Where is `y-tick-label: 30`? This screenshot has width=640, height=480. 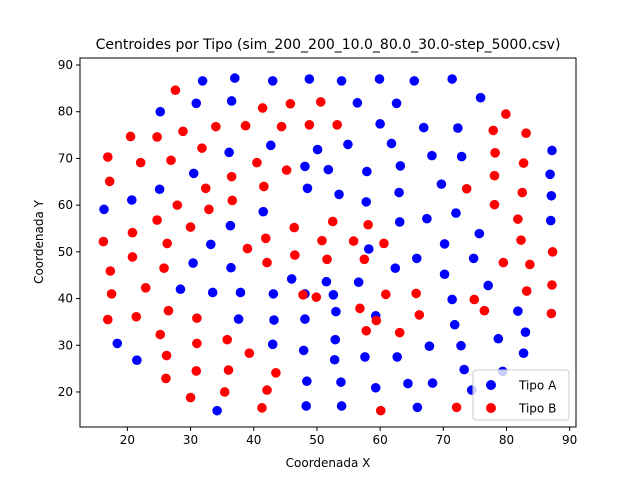 y-tick-label: 30 is located at coordinates (65, 345).